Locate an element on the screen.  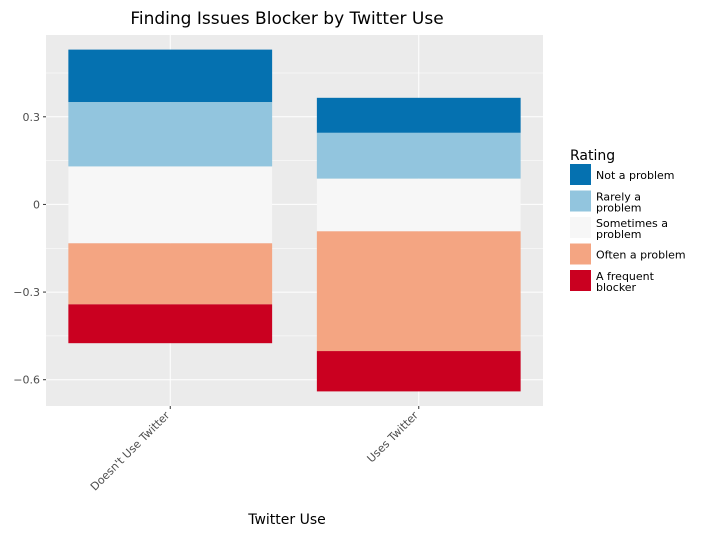
chart-title: Finding Issues Blocker by Twitter Use is located at coordinates (286, 19).